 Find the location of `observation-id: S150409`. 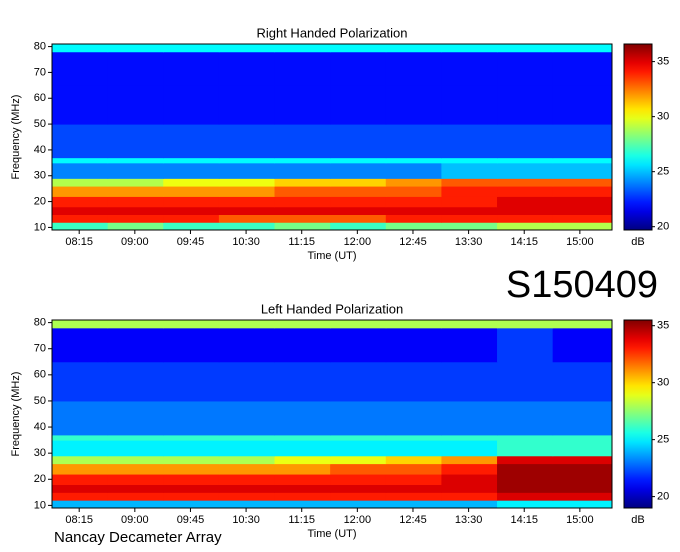

observation-id: S150409 is located at coordinates (582, 285).